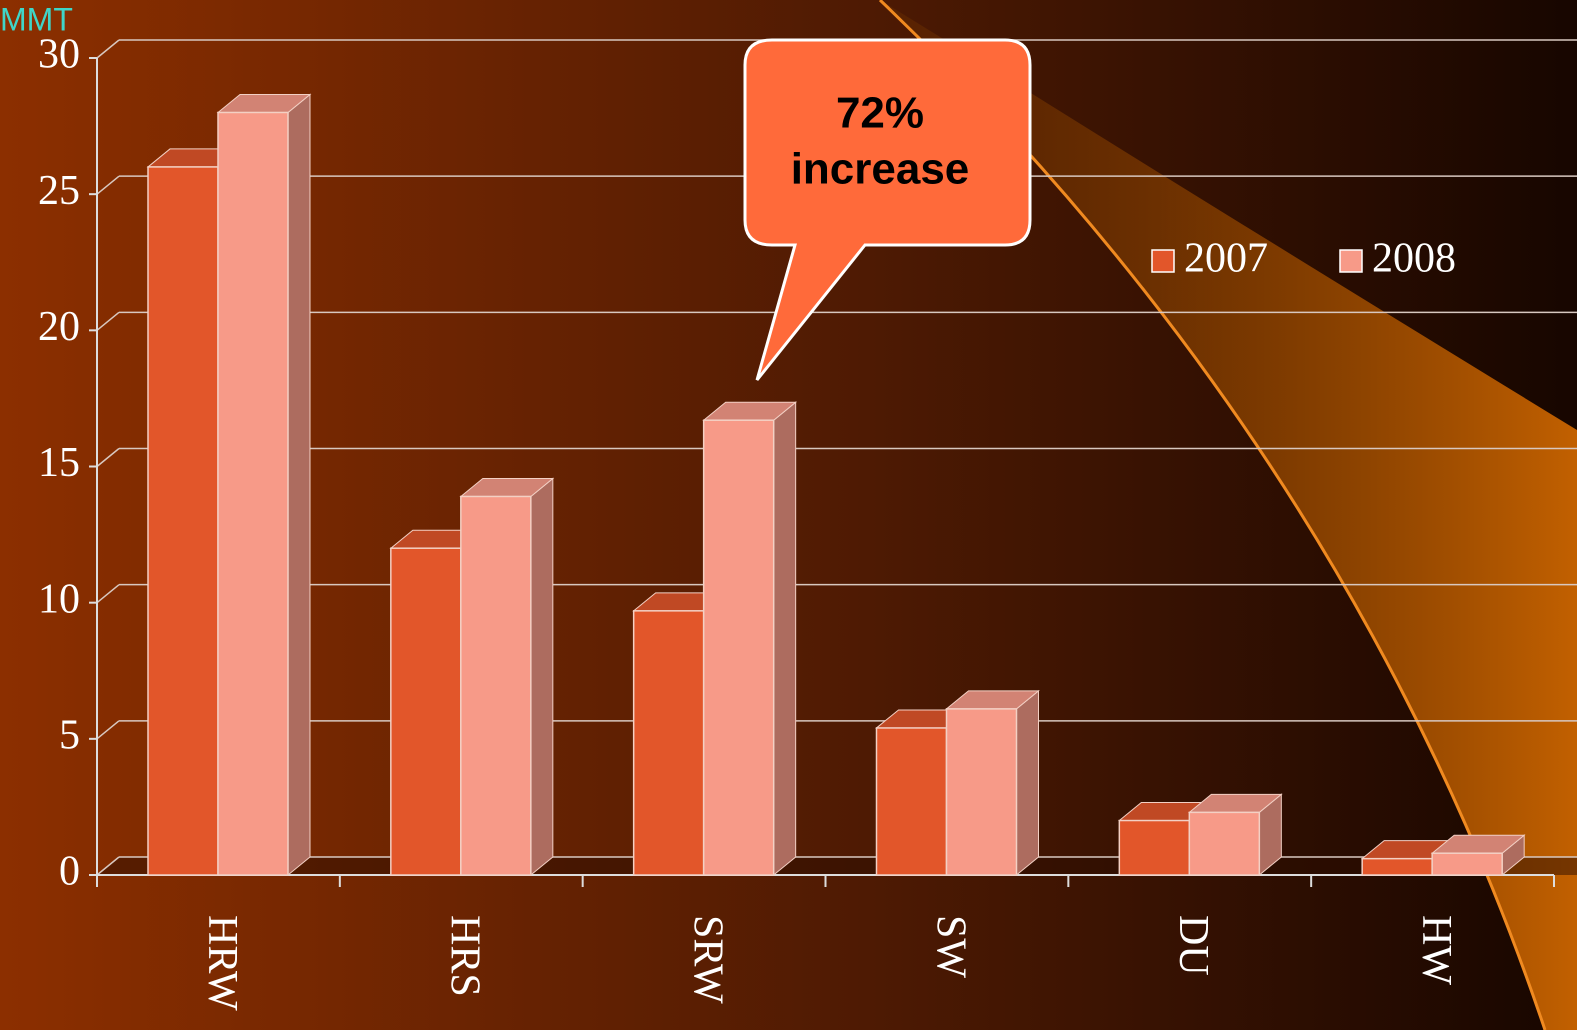 The image size is (1577, 1030). I want to click on callout-bubble, so click(887, 209).